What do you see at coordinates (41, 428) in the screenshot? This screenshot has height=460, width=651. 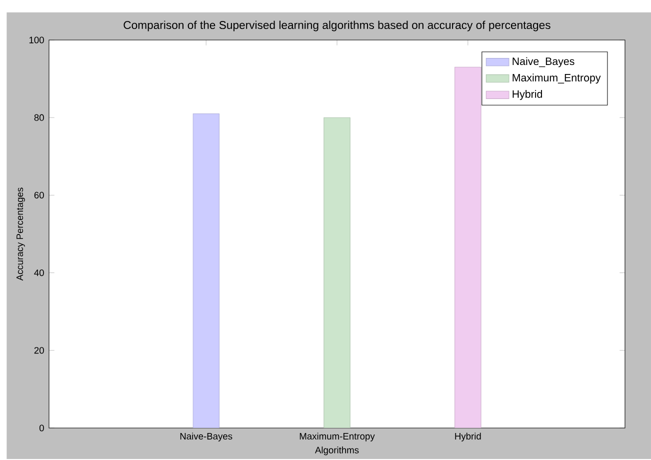 I see `y-tick-label: 0` at bounding box center [41, 428].